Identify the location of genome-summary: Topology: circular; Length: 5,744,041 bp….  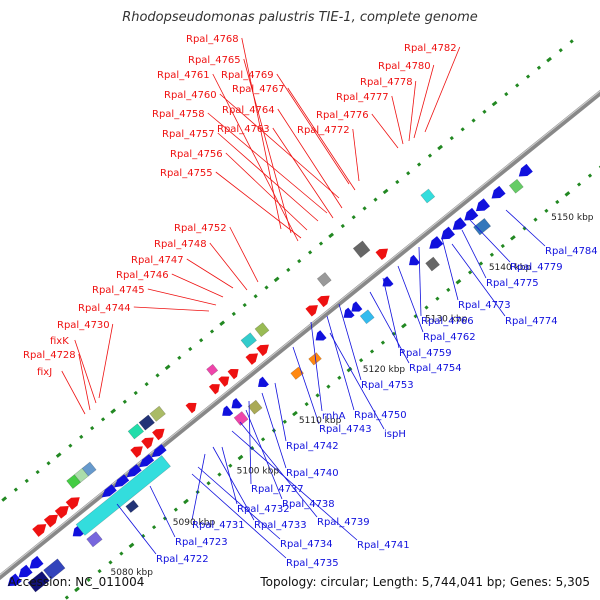
(425, 582).